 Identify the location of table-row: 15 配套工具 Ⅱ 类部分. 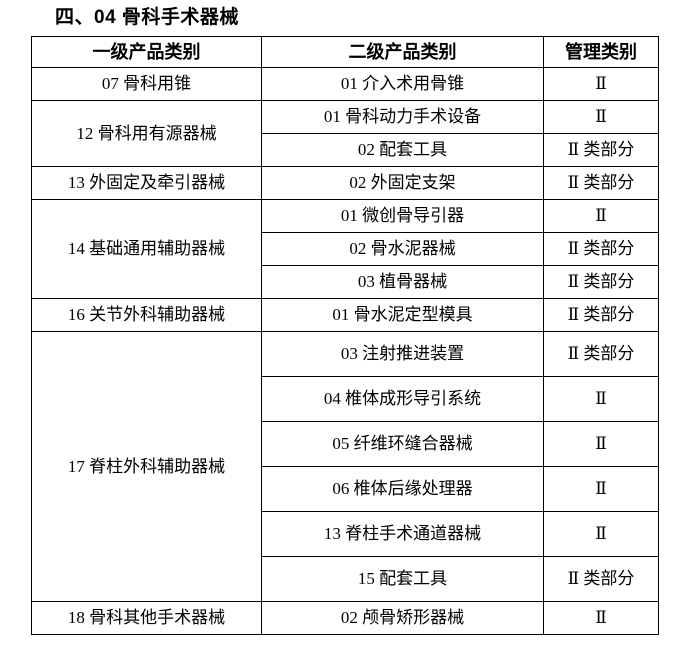
(345, 579).